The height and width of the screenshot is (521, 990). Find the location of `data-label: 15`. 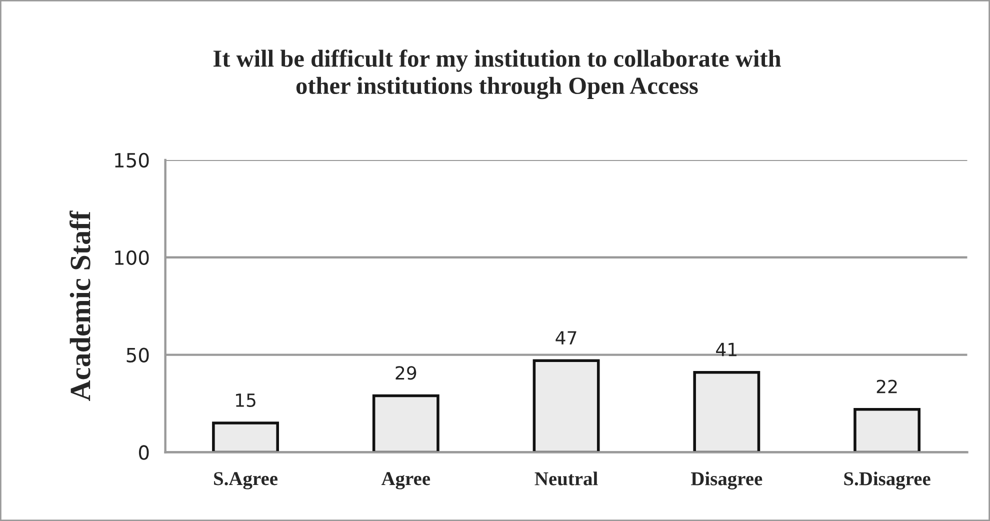

data-label: 15 is located at coordinates (246, 400).